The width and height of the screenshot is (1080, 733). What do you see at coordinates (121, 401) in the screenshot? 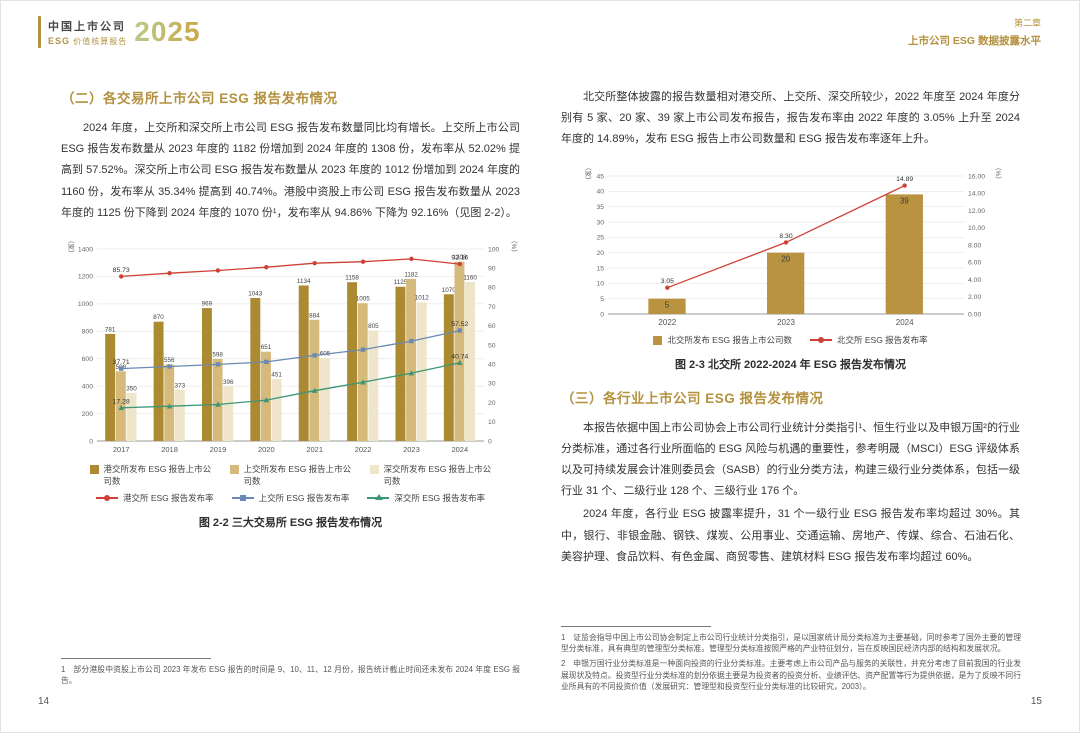
I see `svg-text: 17.28` at bounding box center [121, 401].